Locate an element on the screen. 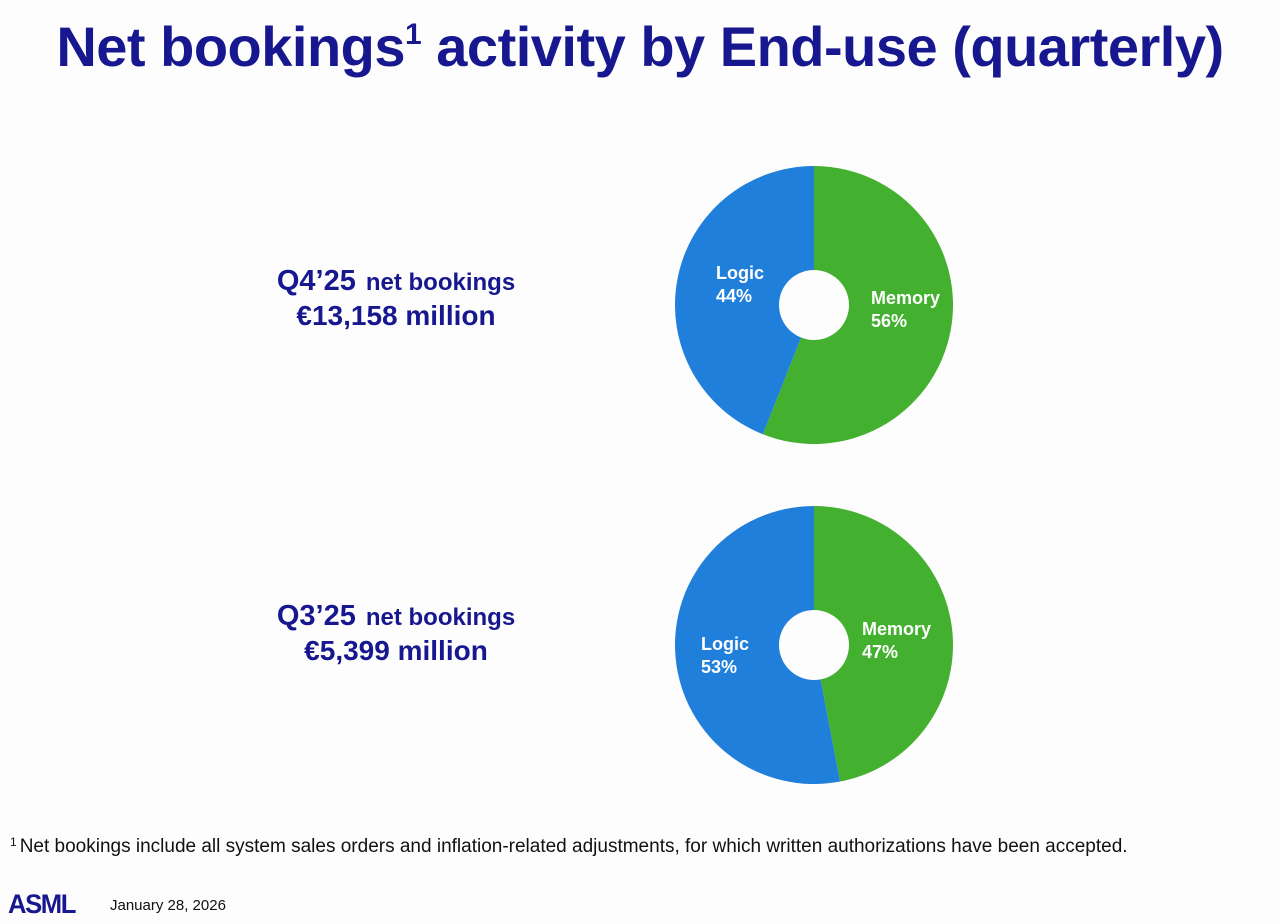 This screenshot has height=924, width=1280. title-footnote-marker: 1 is located at coordinates (413, 34).